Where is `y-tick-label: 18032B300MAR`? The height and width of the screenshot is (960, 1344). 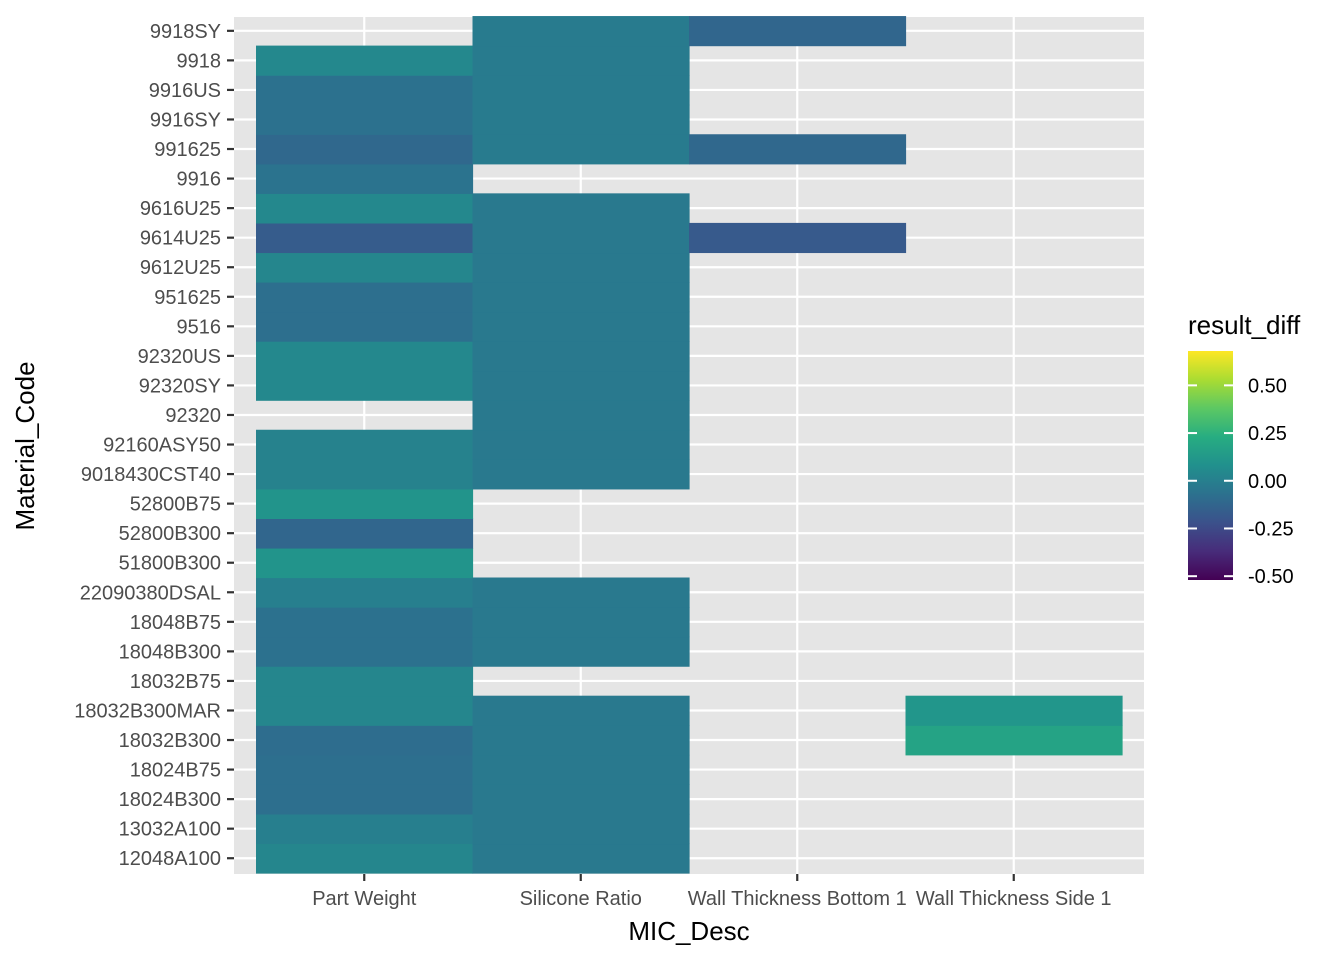
y-tick-label: 18032B300MAR is located at coordinates (147, 711).